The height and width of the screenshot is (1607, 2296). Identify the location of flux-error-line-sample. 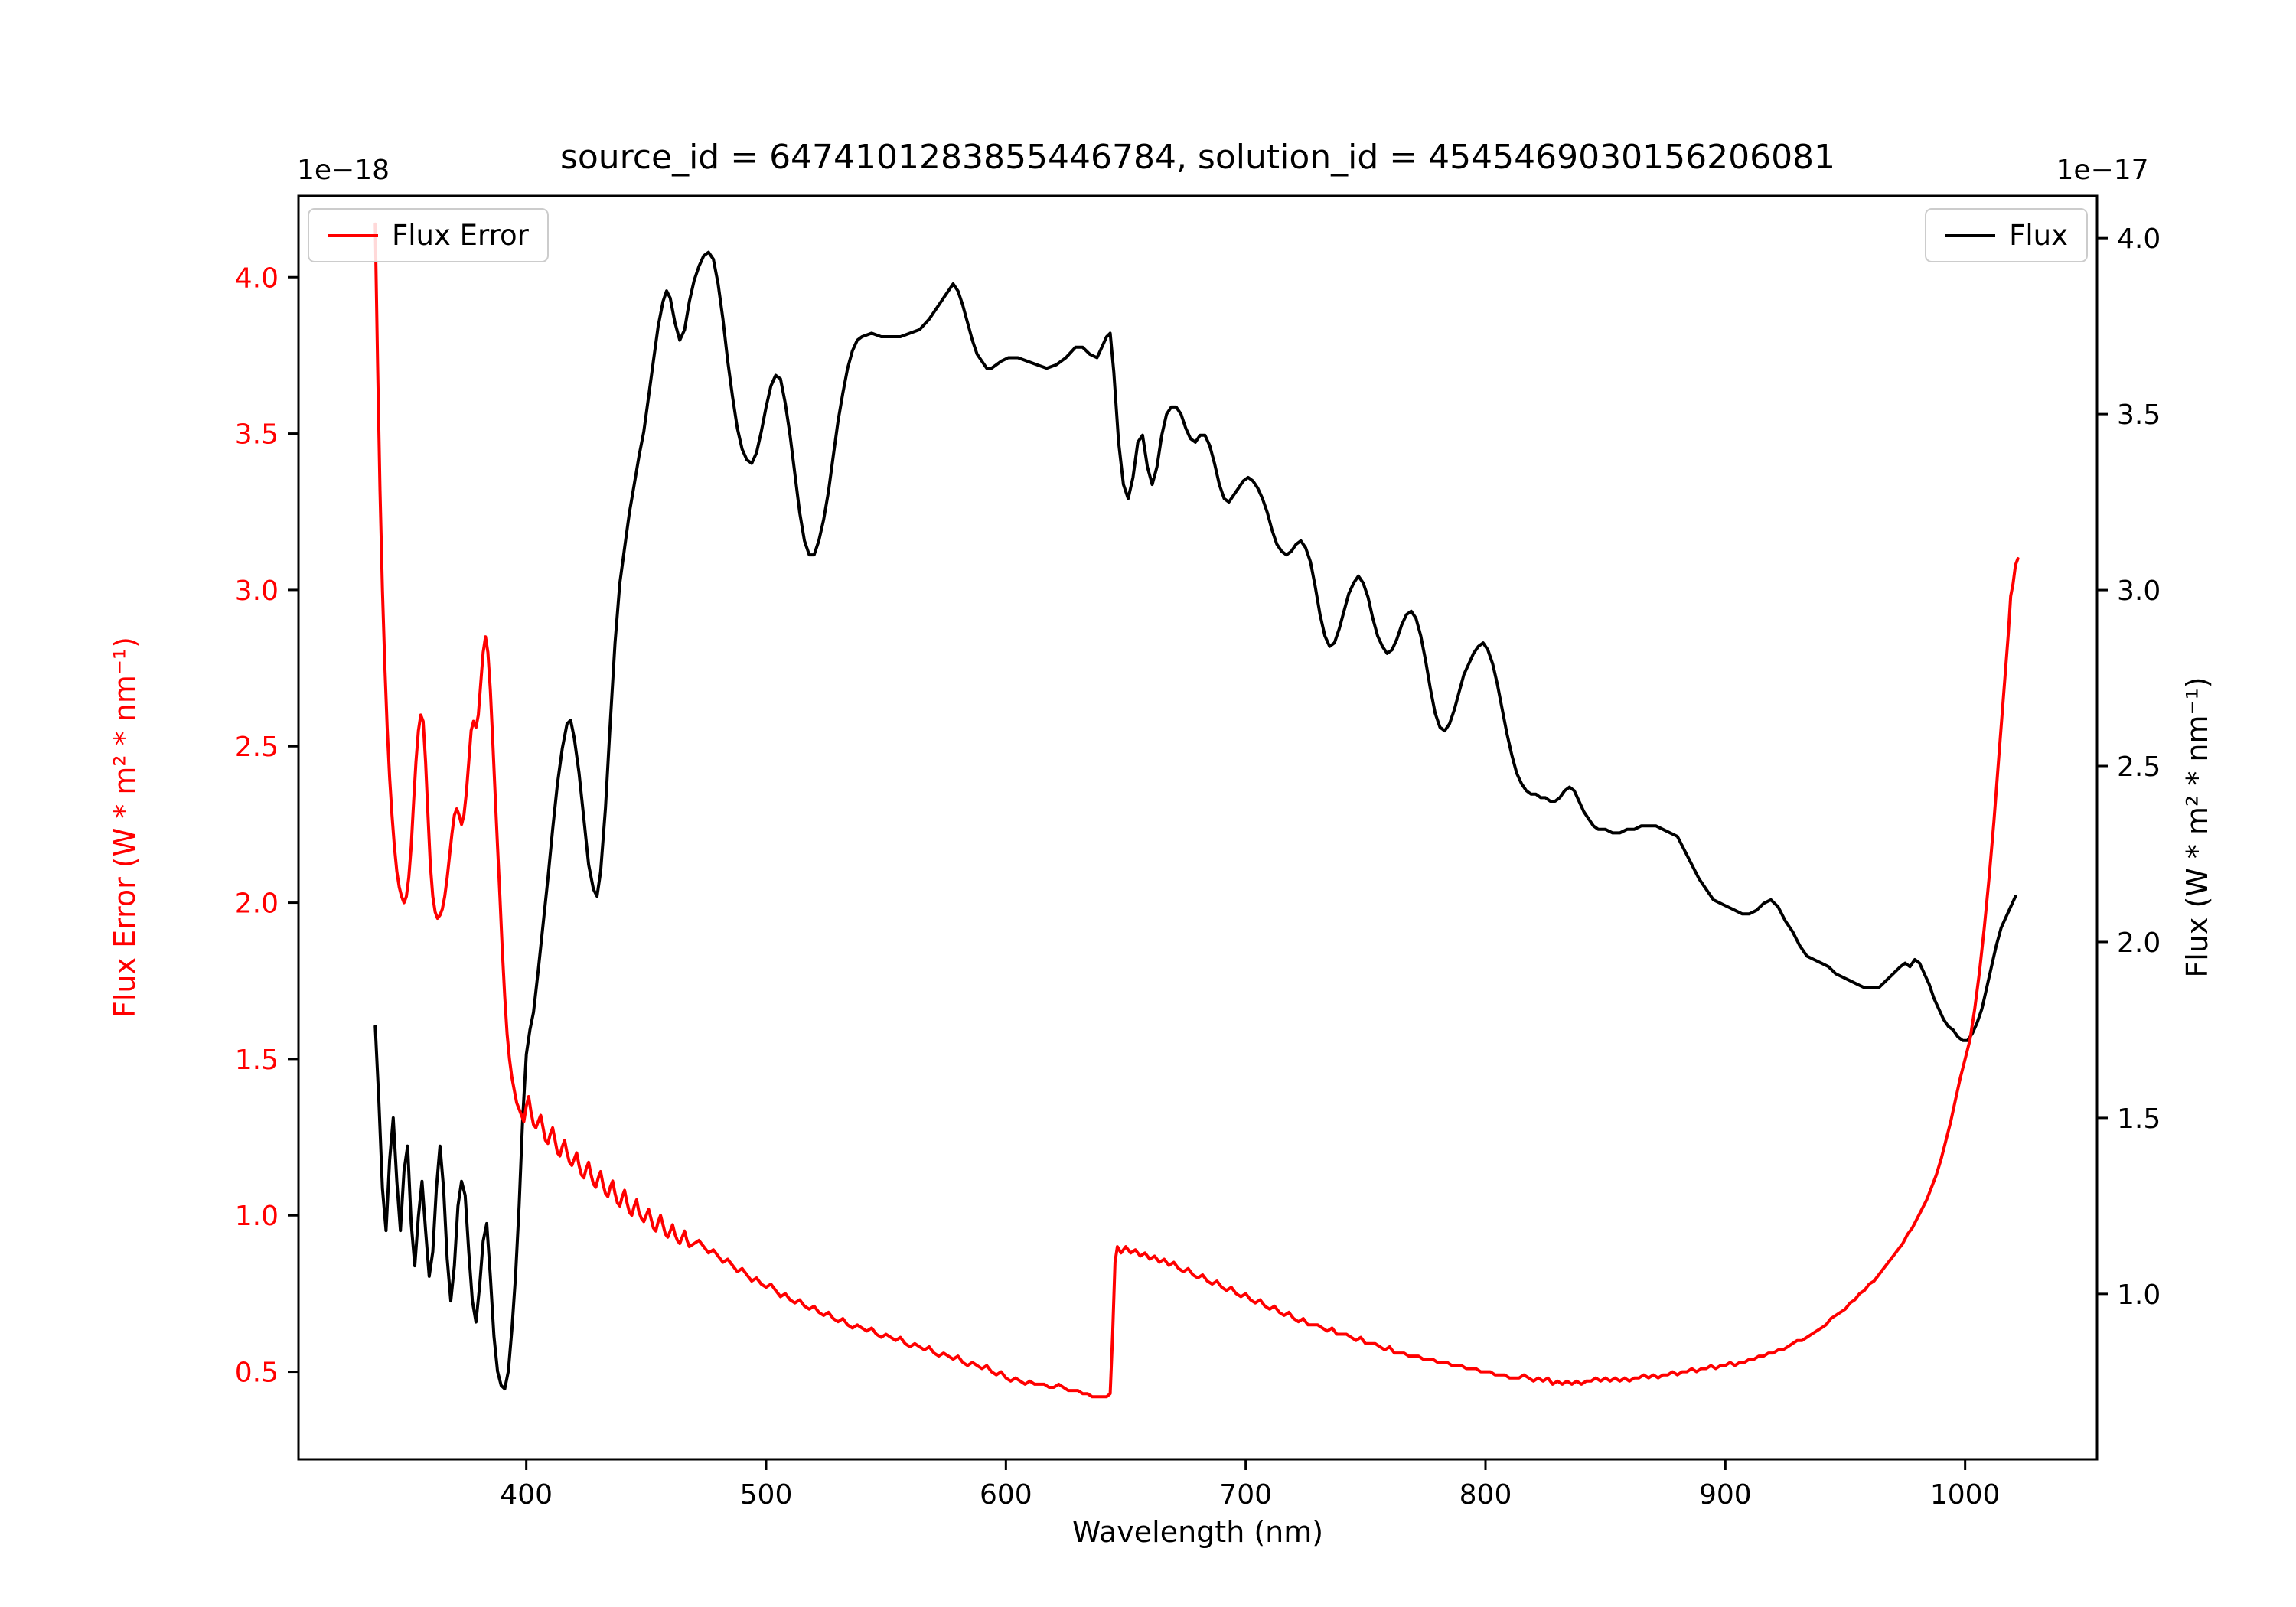
(353, 235).